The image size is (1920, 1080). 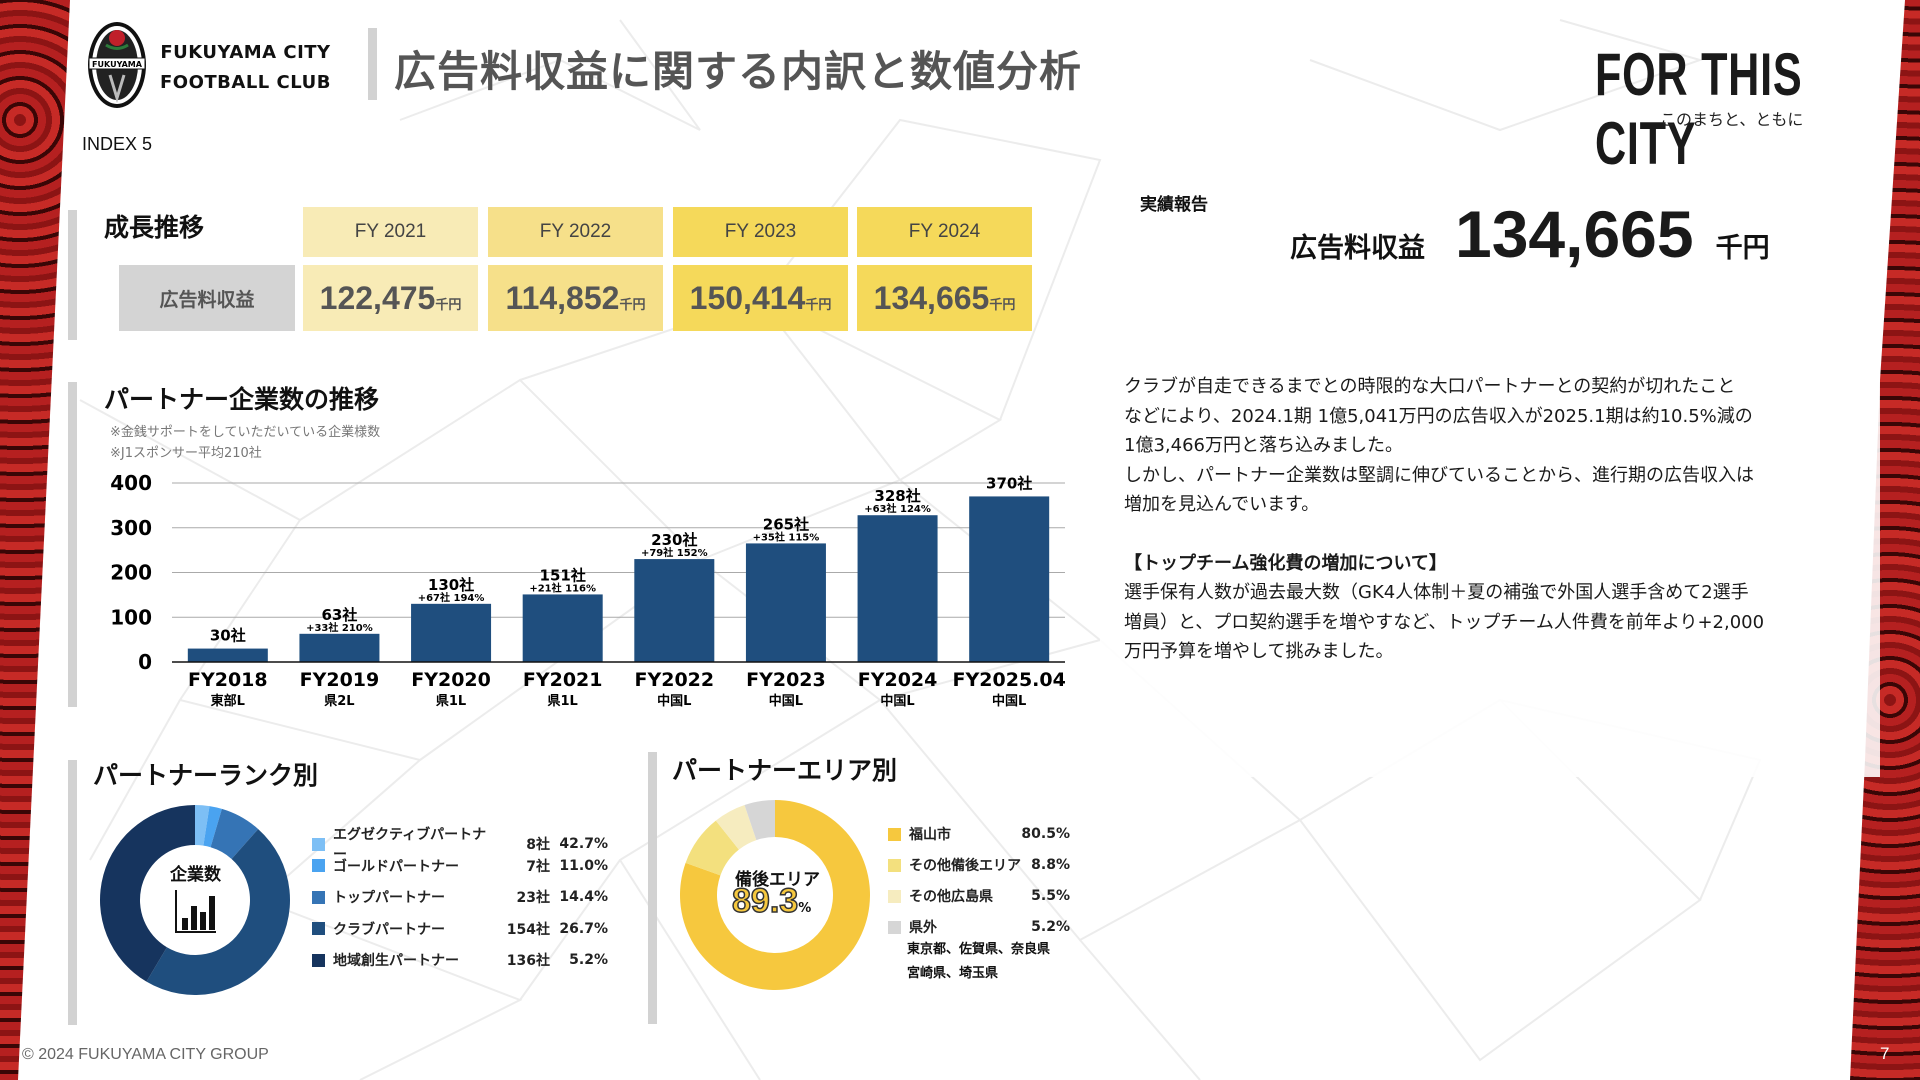 What do you see at coordinates (195, 875) in the screenshot?
I see `rank-center-label: 企業数` at bounding box center [195, 875].